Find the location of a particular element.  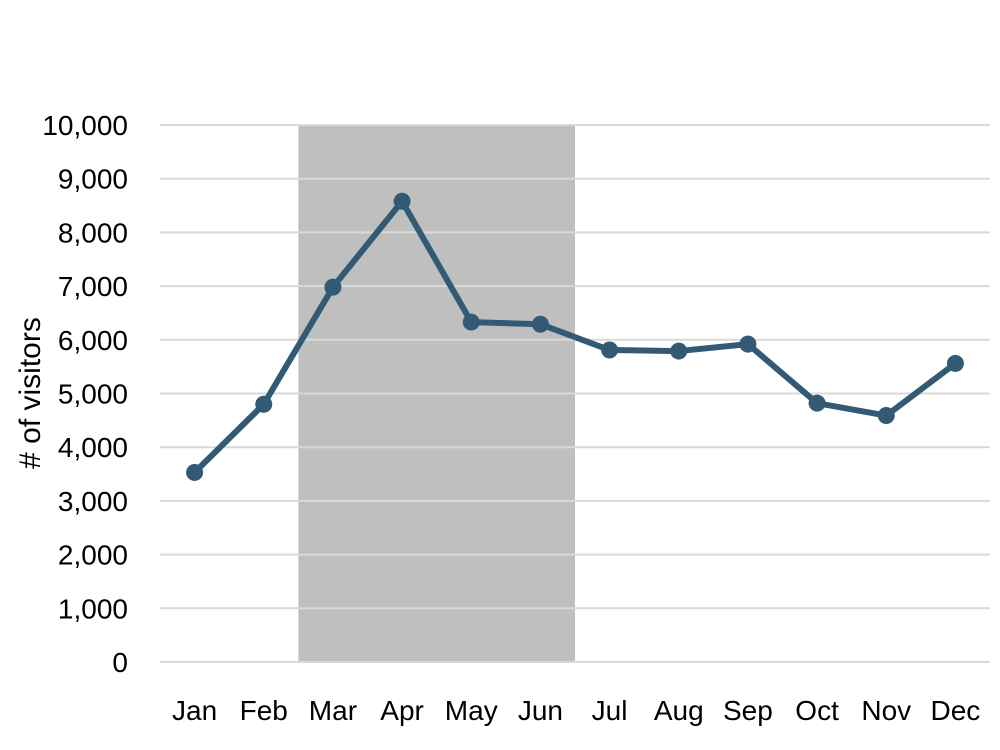

x-axis-ticks: Jan Feb Mar Apr May Jun Jul Aug Sep Oct Nov Dec is located at coordinates (576, 710).